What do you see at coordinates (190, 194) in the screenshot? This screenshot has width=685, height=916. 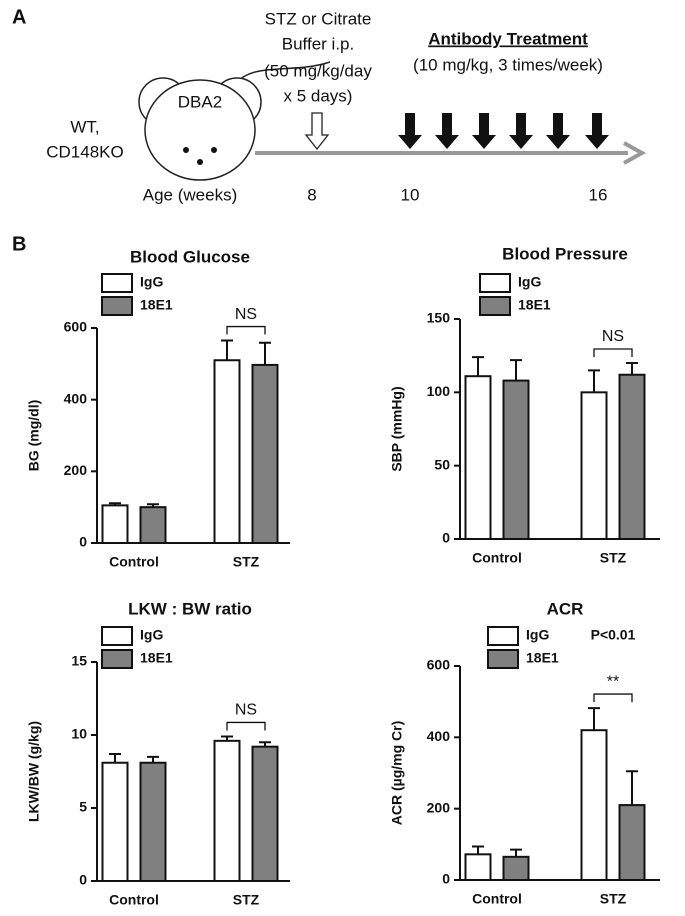 I see `age-label: Age (weeks)` at bounding box center [190, 194].